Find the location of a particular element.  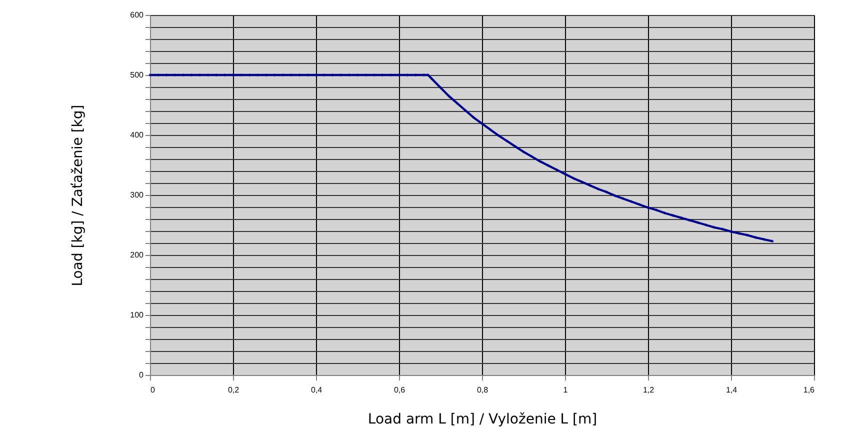

x-tick-label: 1,6 is located at coordinates (809, 390).